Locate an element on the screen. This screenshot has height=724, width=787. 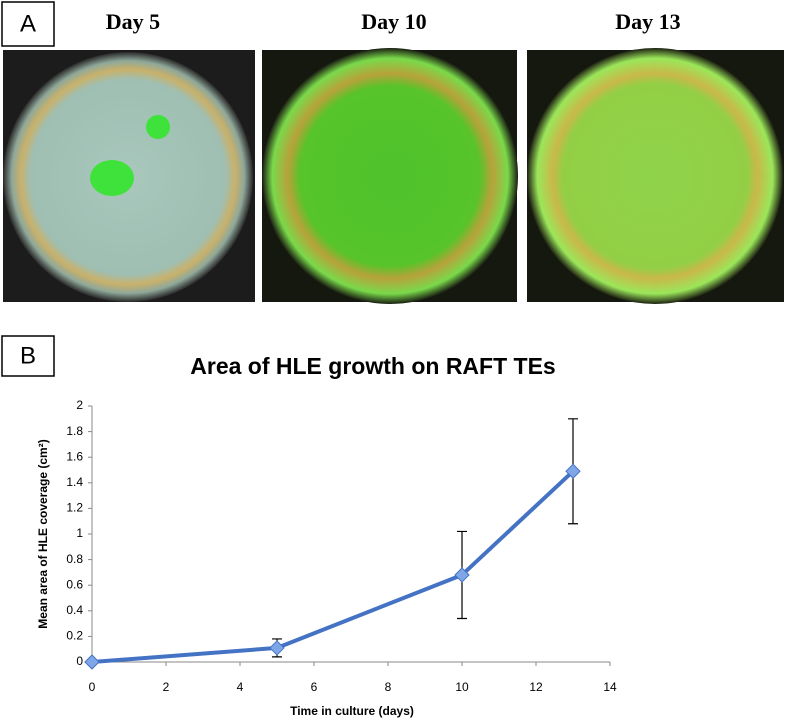
panel-label: A is located at coordinates (28, 23).